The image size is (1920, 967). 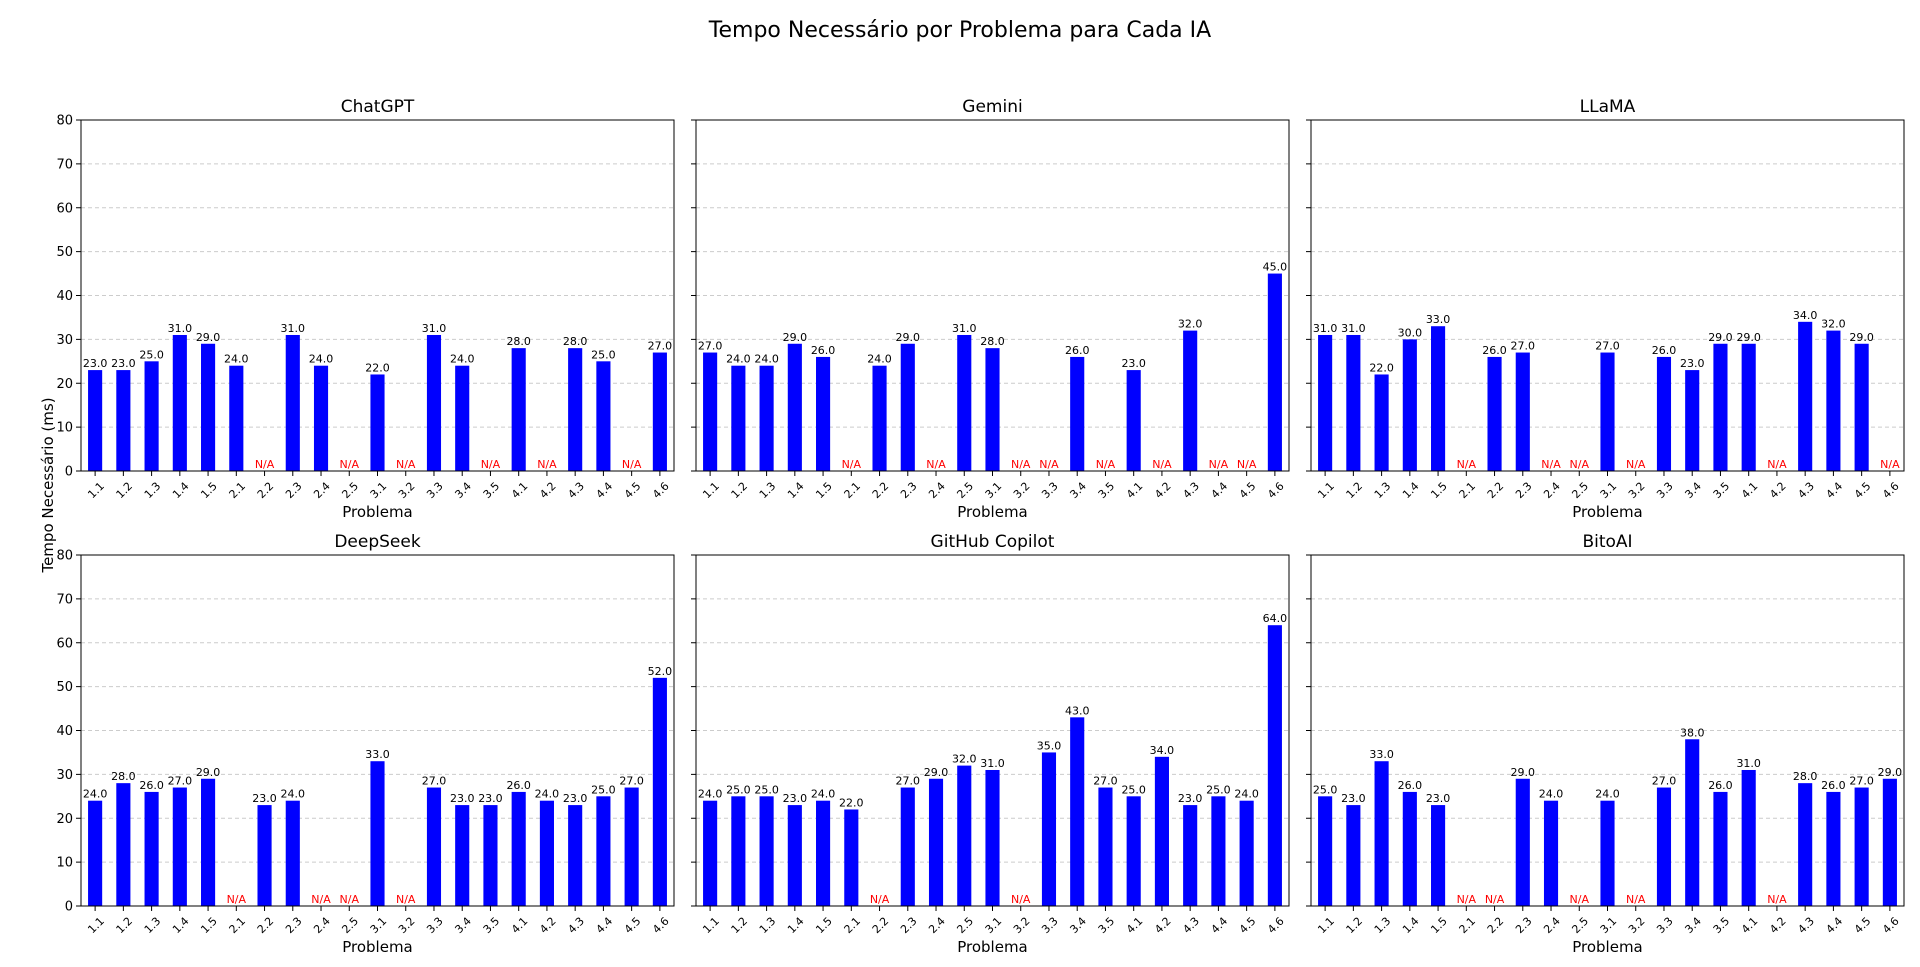 I want to click on data-label: 30.0, so click(x=1410, y=332).